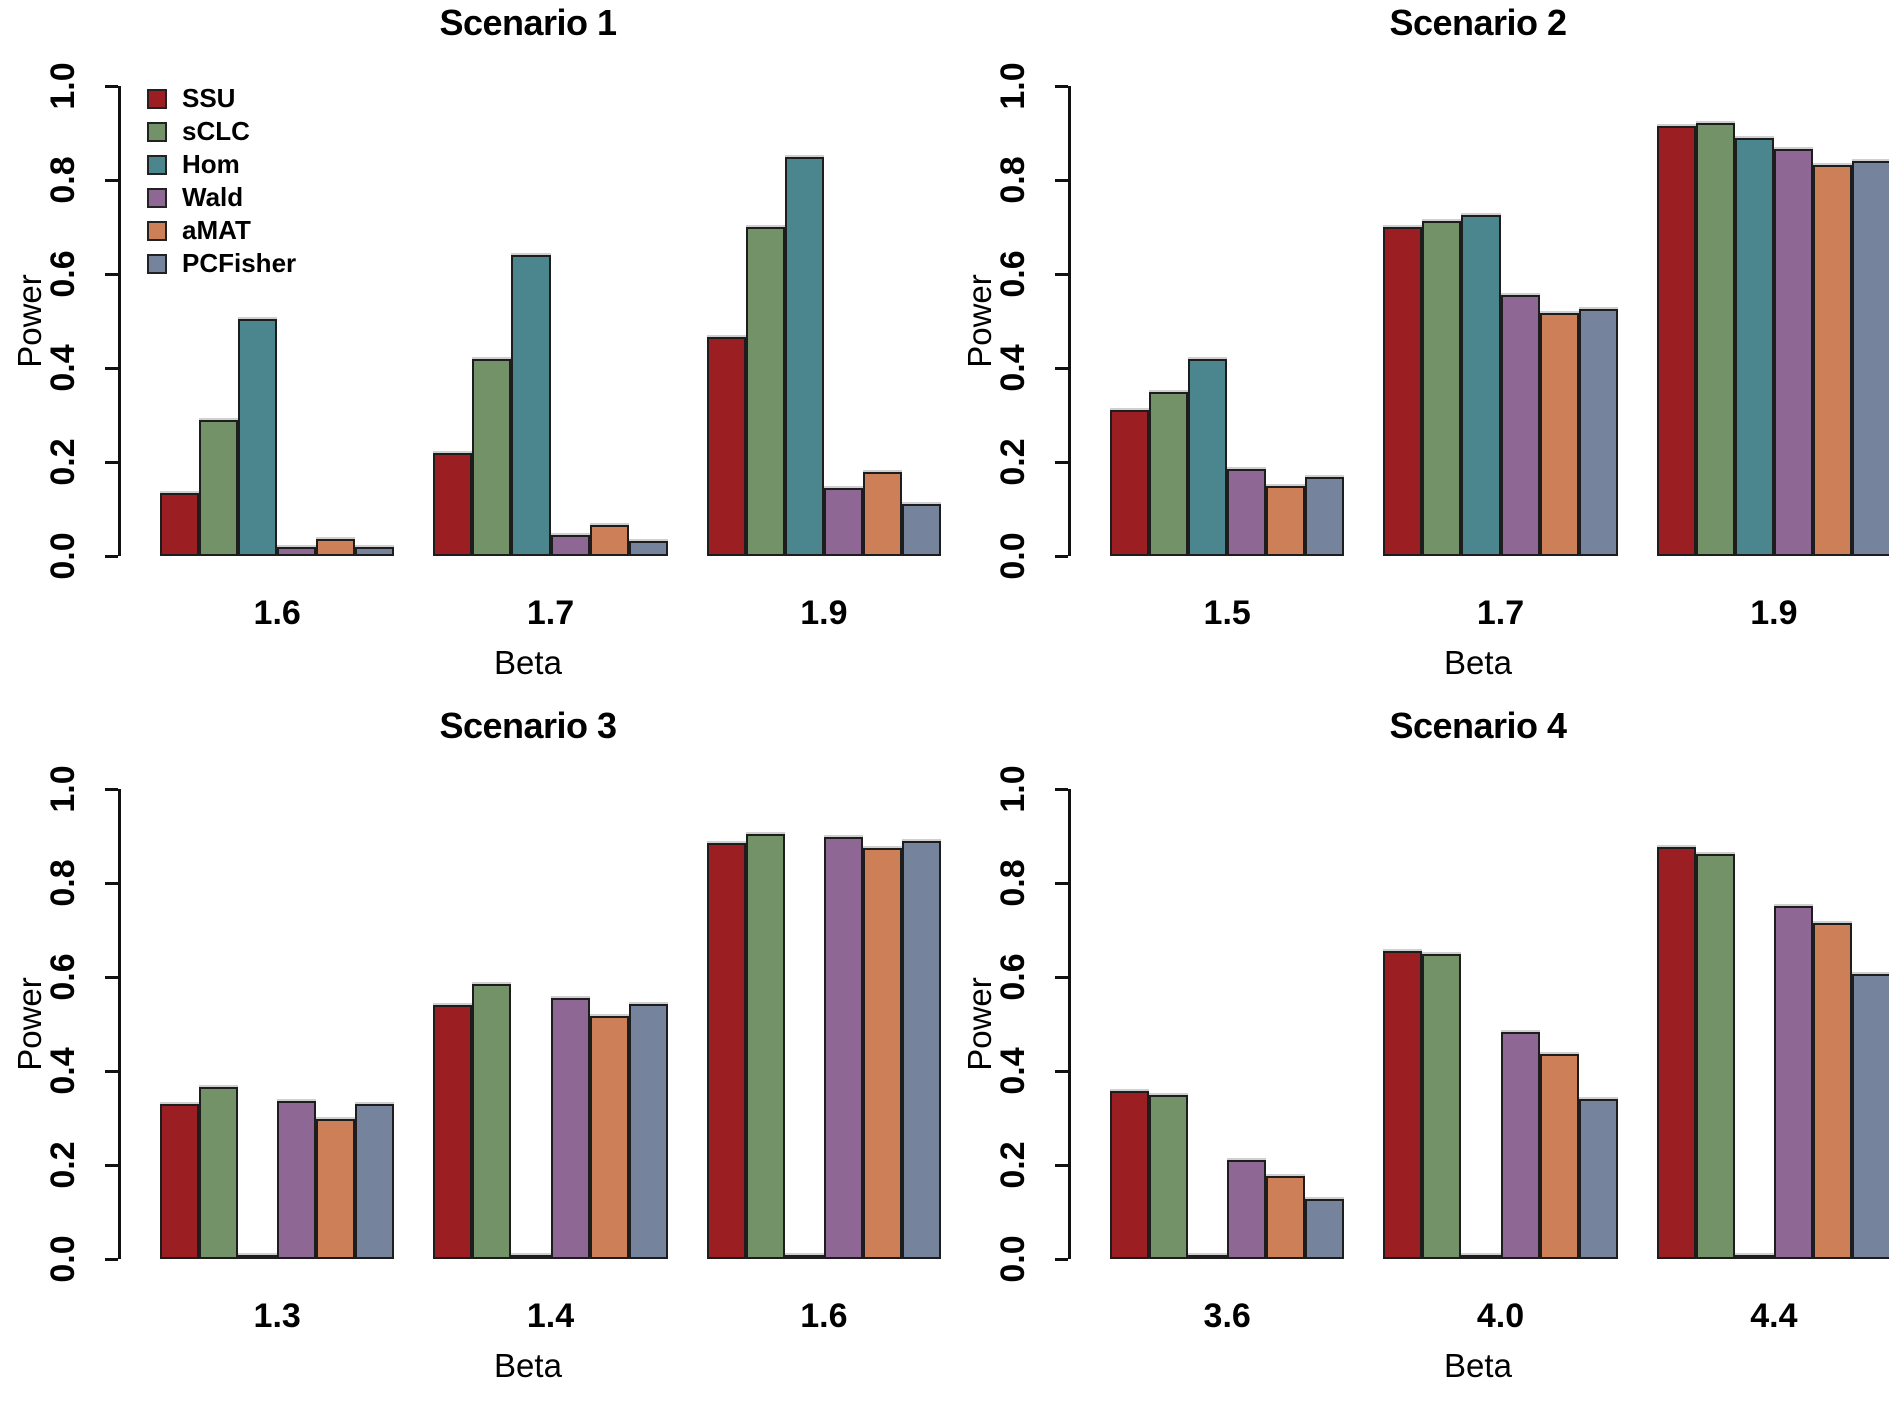 The image size is (1889, 1406). What do you see at coordinates (550, 1316) in the screenshot?
I see `x-category-label: 1.4` at bounding box center [550, 1316].